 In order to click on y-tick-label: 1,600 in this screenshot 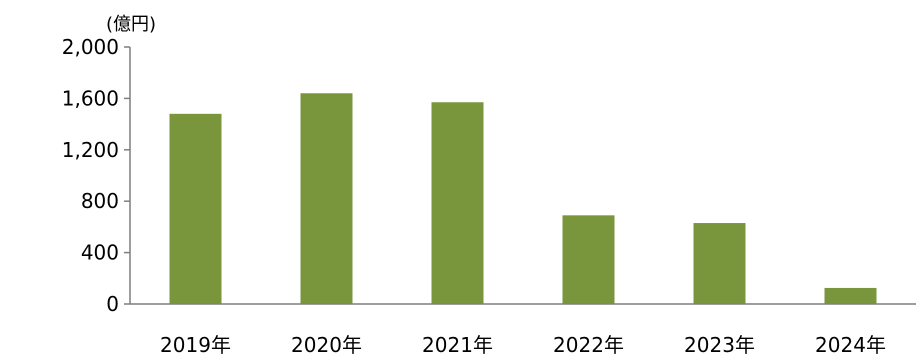, I will do `click(90, 98)`.